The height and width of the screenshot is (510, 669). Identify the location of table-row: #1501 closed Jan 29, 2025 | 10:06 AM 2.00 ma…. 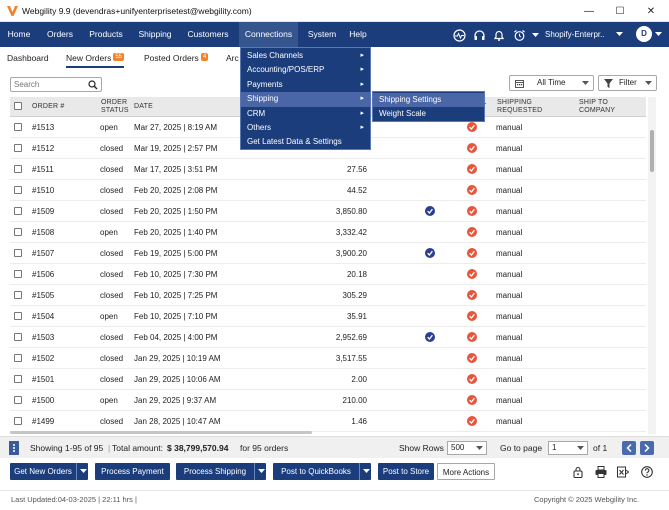
(328, 379).